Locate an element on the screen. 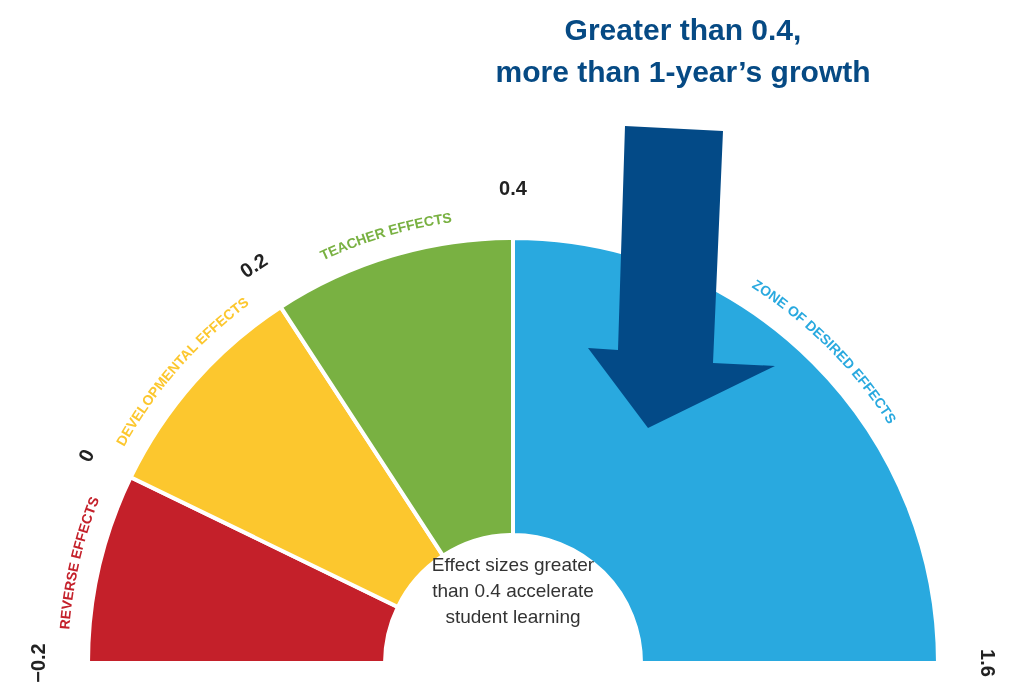 The width and height of the screenshot is (1015, 690). text: 0.2 is located at coordinates (253, 265).